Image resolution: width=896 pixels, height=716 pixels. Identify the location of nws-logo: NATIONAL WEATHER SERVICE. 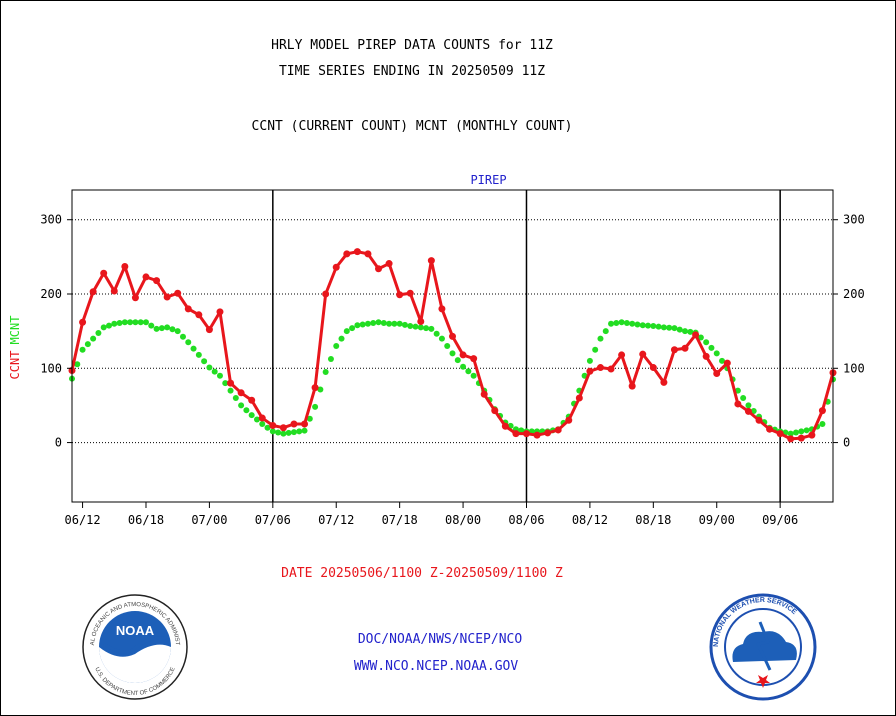
(763, 647).